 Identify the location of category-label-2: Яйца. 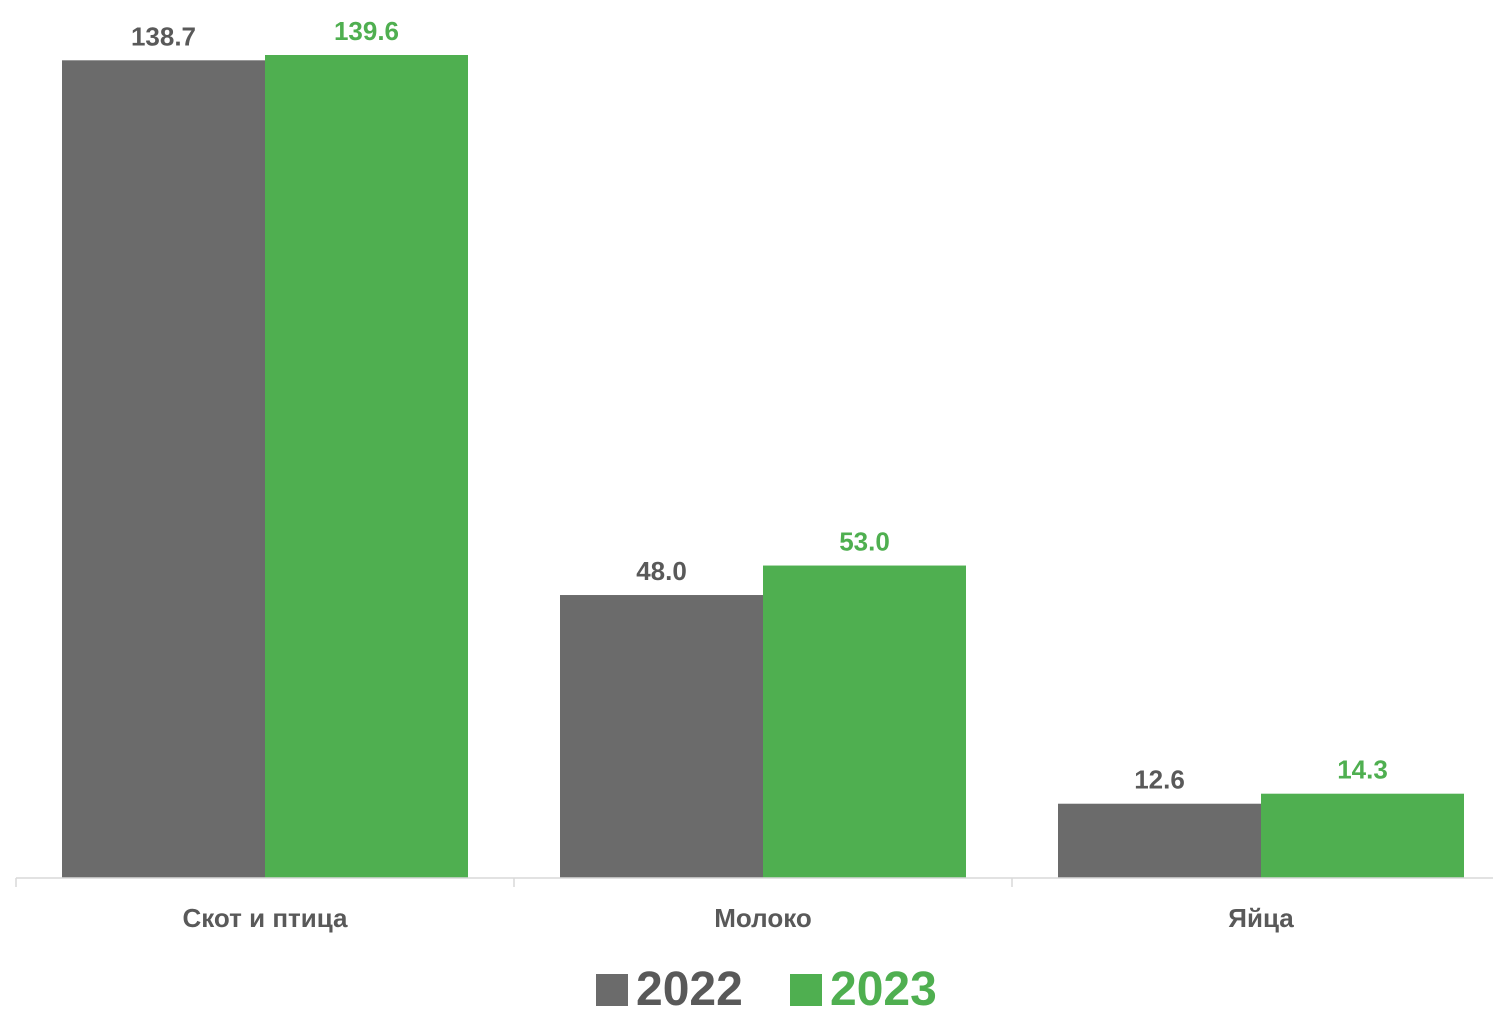
(1261, 918).